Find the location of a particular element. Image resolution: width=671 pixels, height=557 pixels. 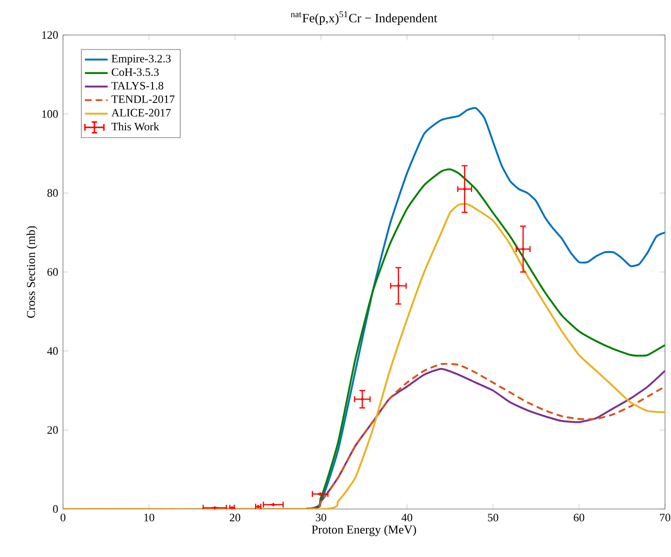

y-tick-label: 40 is located at coordinates (52, 351).